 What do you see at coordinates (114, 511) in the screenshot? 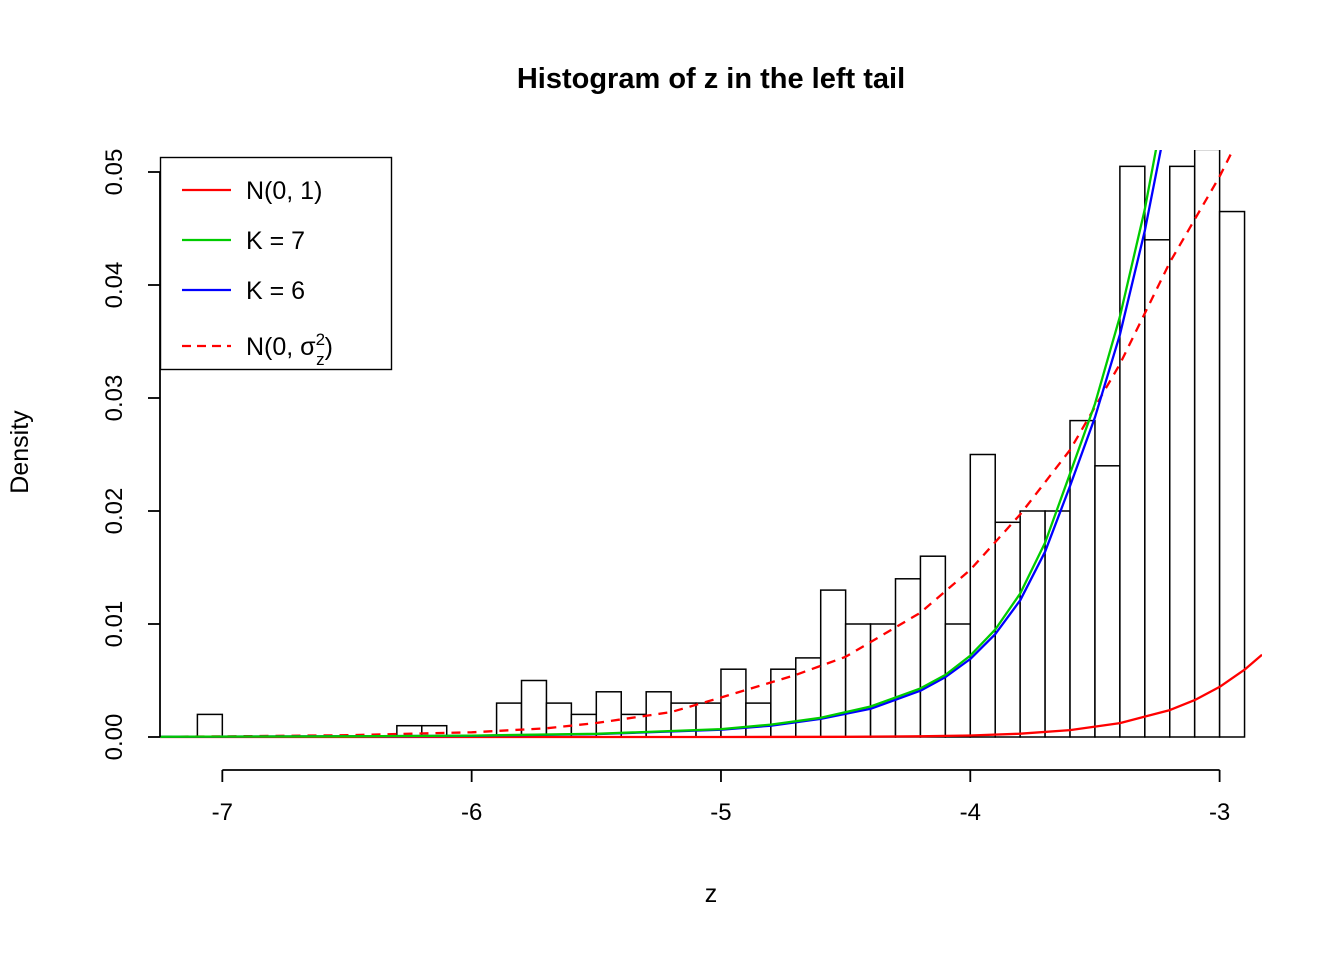
I see `y-tick-label: 0.02` at bounding box center [114, 511].